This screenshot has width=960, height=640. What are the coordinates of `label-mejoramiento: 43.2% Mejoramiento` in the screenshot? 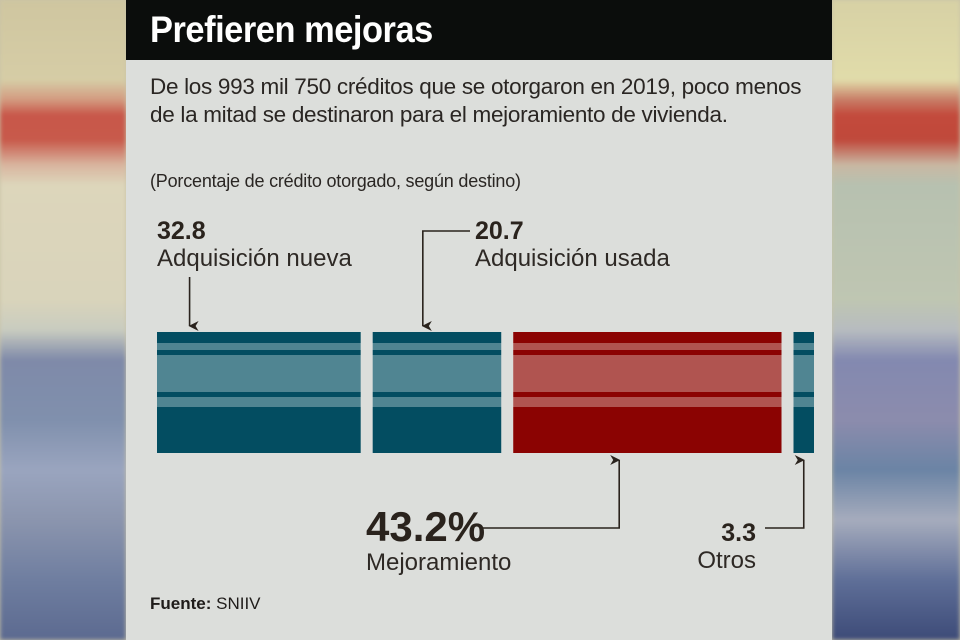 It's located at (438, 541).